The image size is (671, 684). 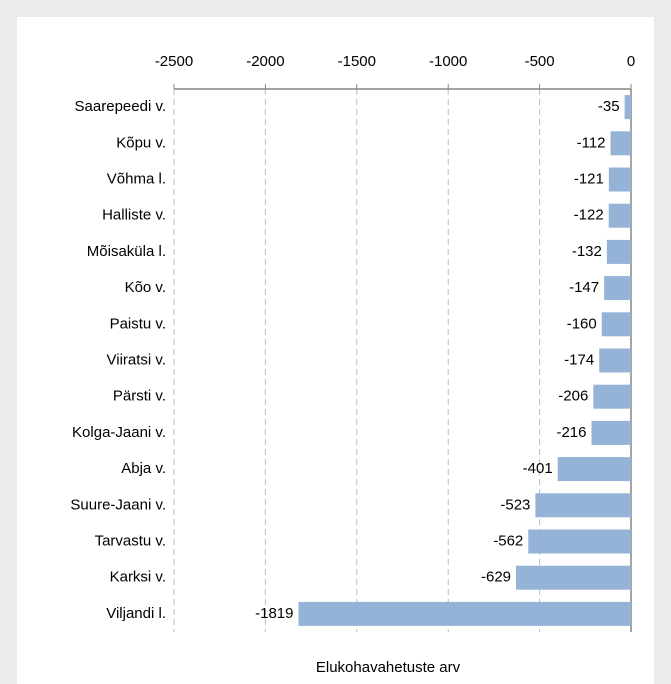 What do you see at coordinates (357, 61) in the screenshot?
I see `x-tick-label: -1500` at bounding box center [357, 61].